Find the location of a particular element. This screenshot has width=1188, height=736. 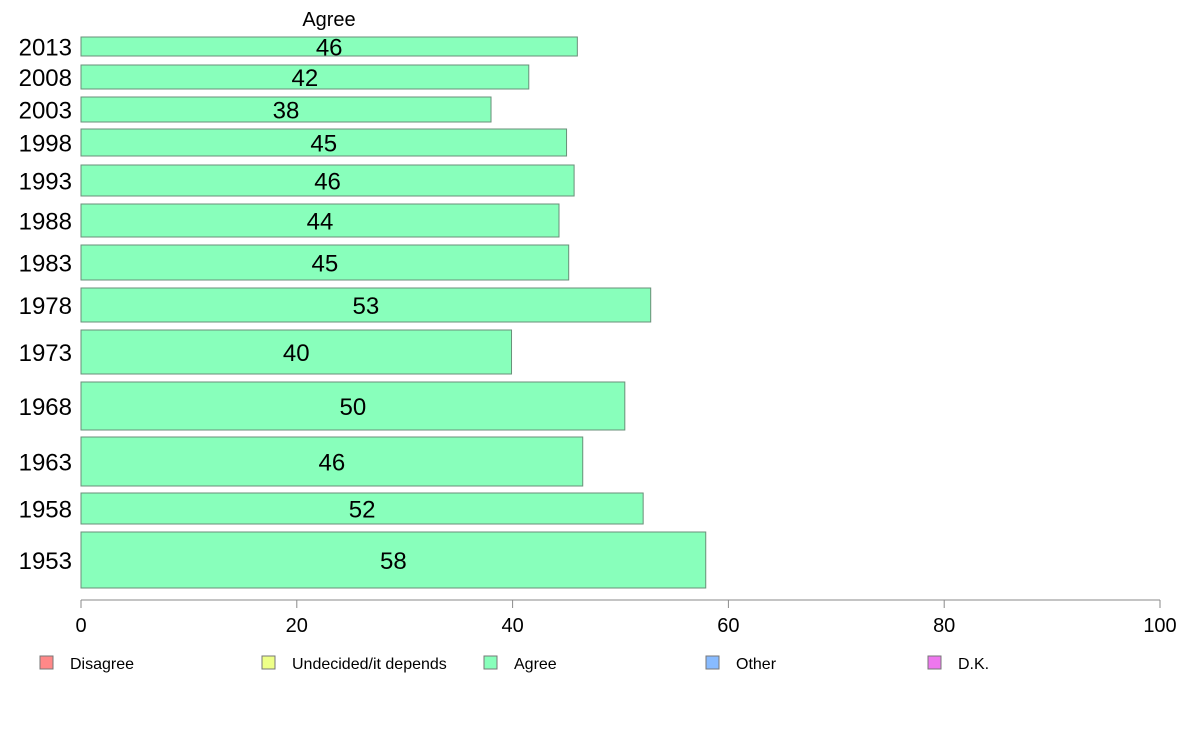

value-label-1973: 40 is located at coordinates (296, 353).